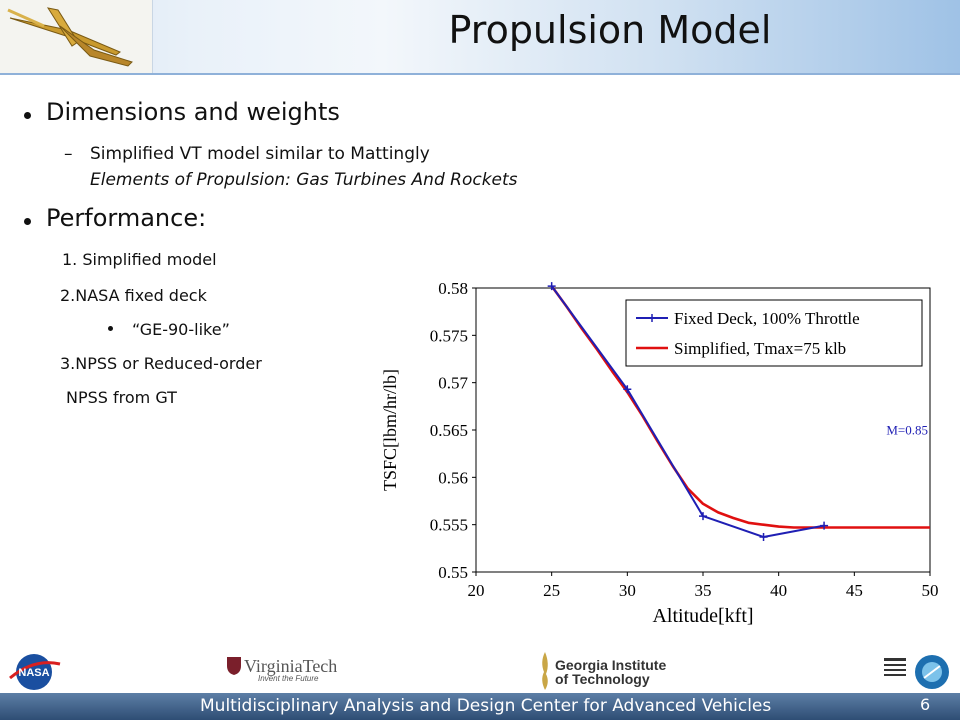 The image size is (960, 720). What do you see at coordinates (610, 30) in the screenshot?
I see `slide-title: Propulsion Model` at bounding box center [610, 30].